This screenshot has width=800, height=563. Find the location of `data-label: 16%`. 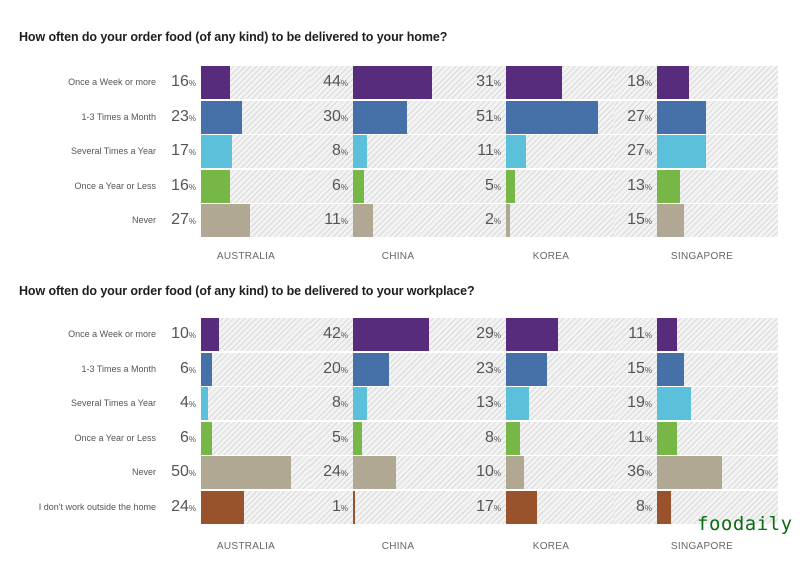

data-label: 16% is located at coordinates (176, 186).